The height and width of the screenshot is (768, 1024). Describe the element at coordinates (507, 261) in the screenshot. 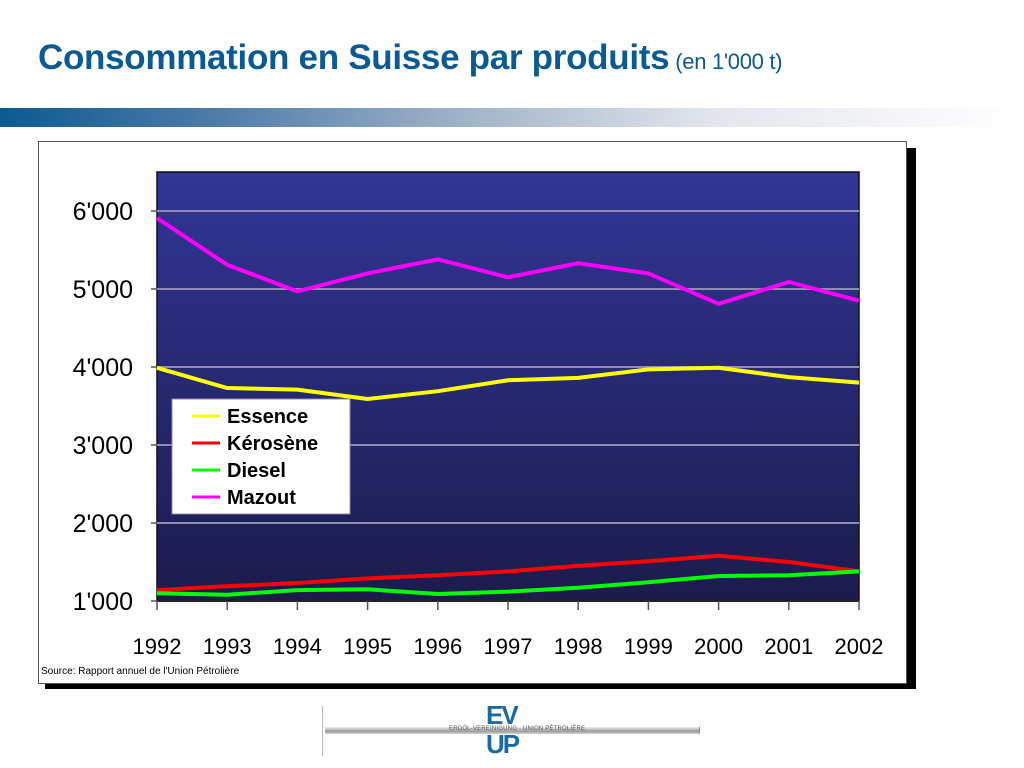

I see `series-line-mazout` at that location.